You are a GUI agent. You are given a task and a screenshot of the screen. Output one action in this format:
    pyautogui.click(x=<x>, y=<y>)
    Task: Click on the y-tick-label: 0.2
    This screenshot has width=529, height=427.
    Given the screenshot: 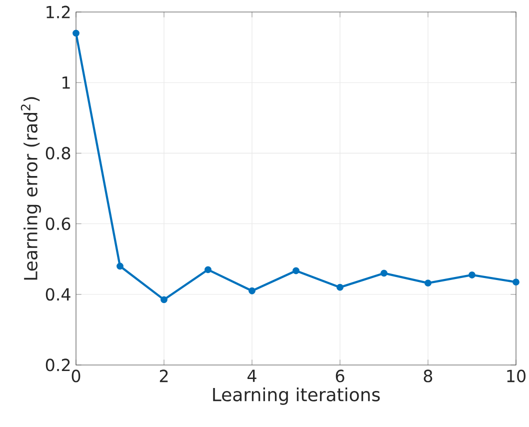 What is the action you would take?
    pyautogui.click(x=58, y=365)
    